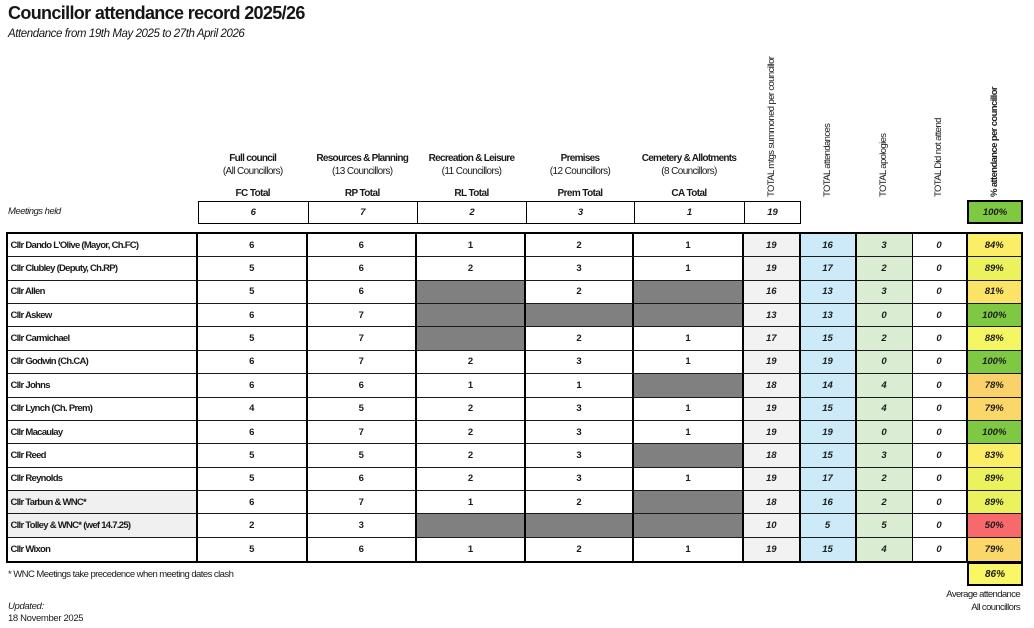 This screenshot has height=628, width=1034. I want to click on average-attendance-value: 86%, so click(995, 574).